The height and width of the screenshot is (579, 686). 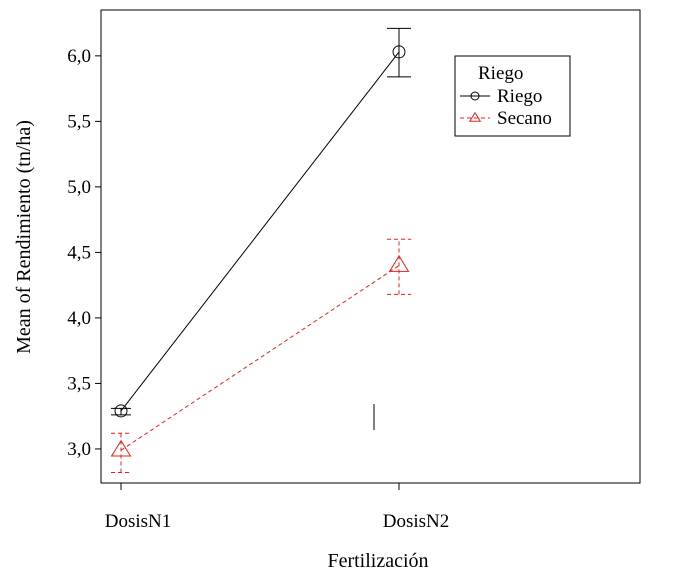 I want to click on y-tick-label: 3,0, so click(x=79, y=449).